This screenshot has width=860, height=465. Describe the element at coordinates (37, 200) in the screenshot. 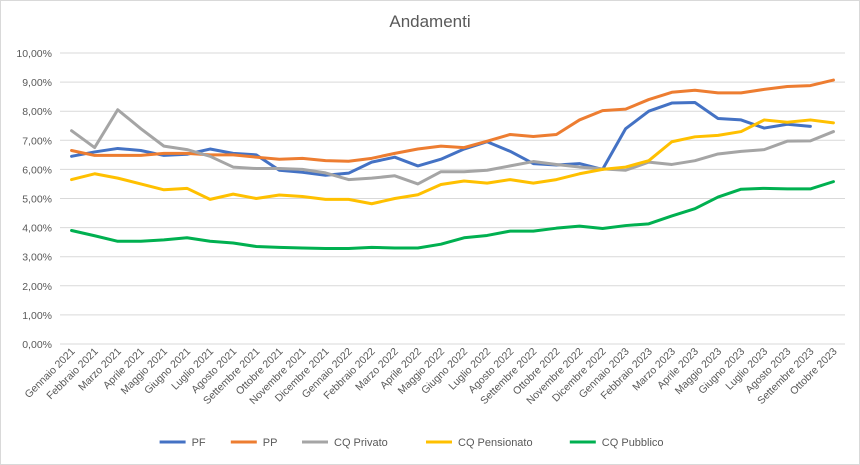

I see `y-tick-label: 5,00%` at that location.